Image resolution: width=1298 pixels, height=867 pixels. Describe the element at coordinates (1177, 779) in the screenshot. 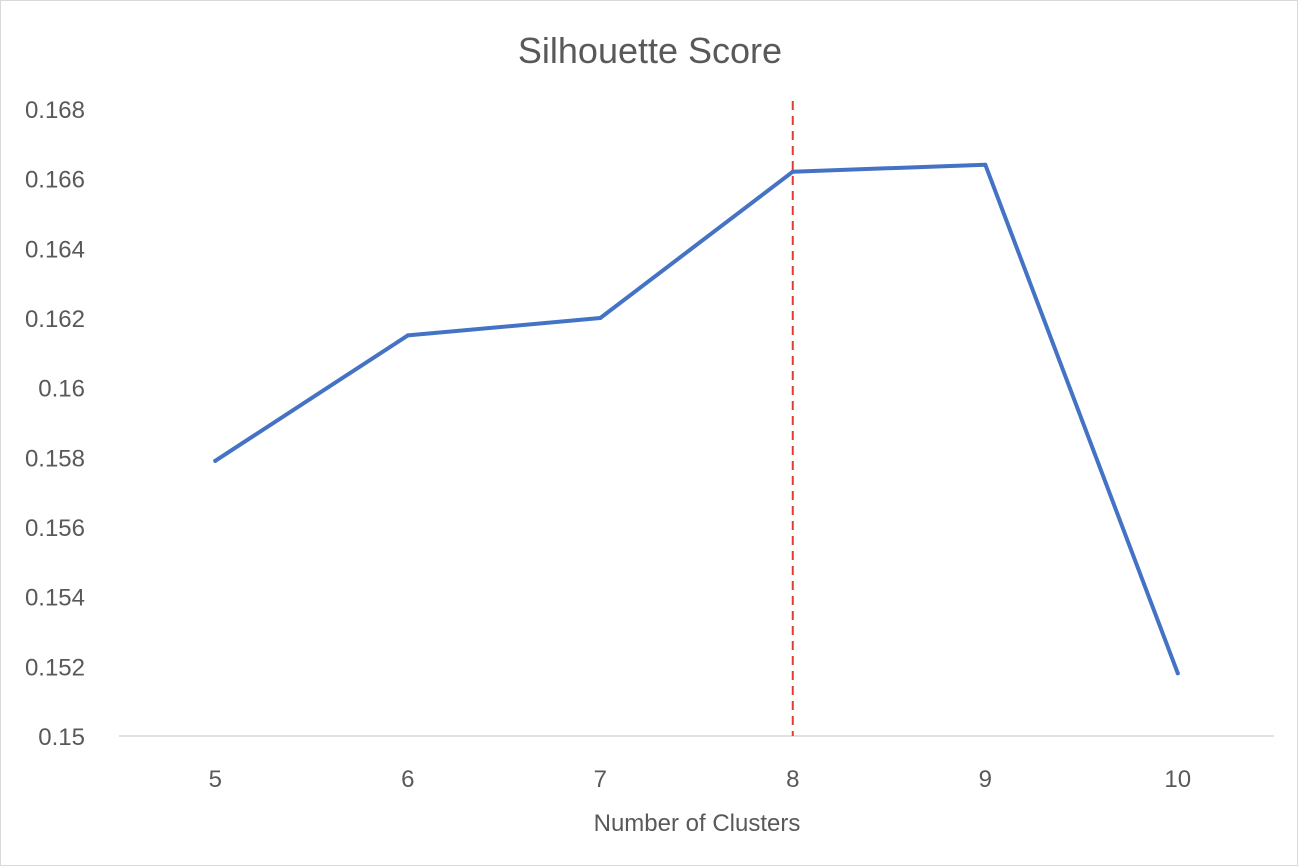

I see `x-tick-label: 10` at that location.